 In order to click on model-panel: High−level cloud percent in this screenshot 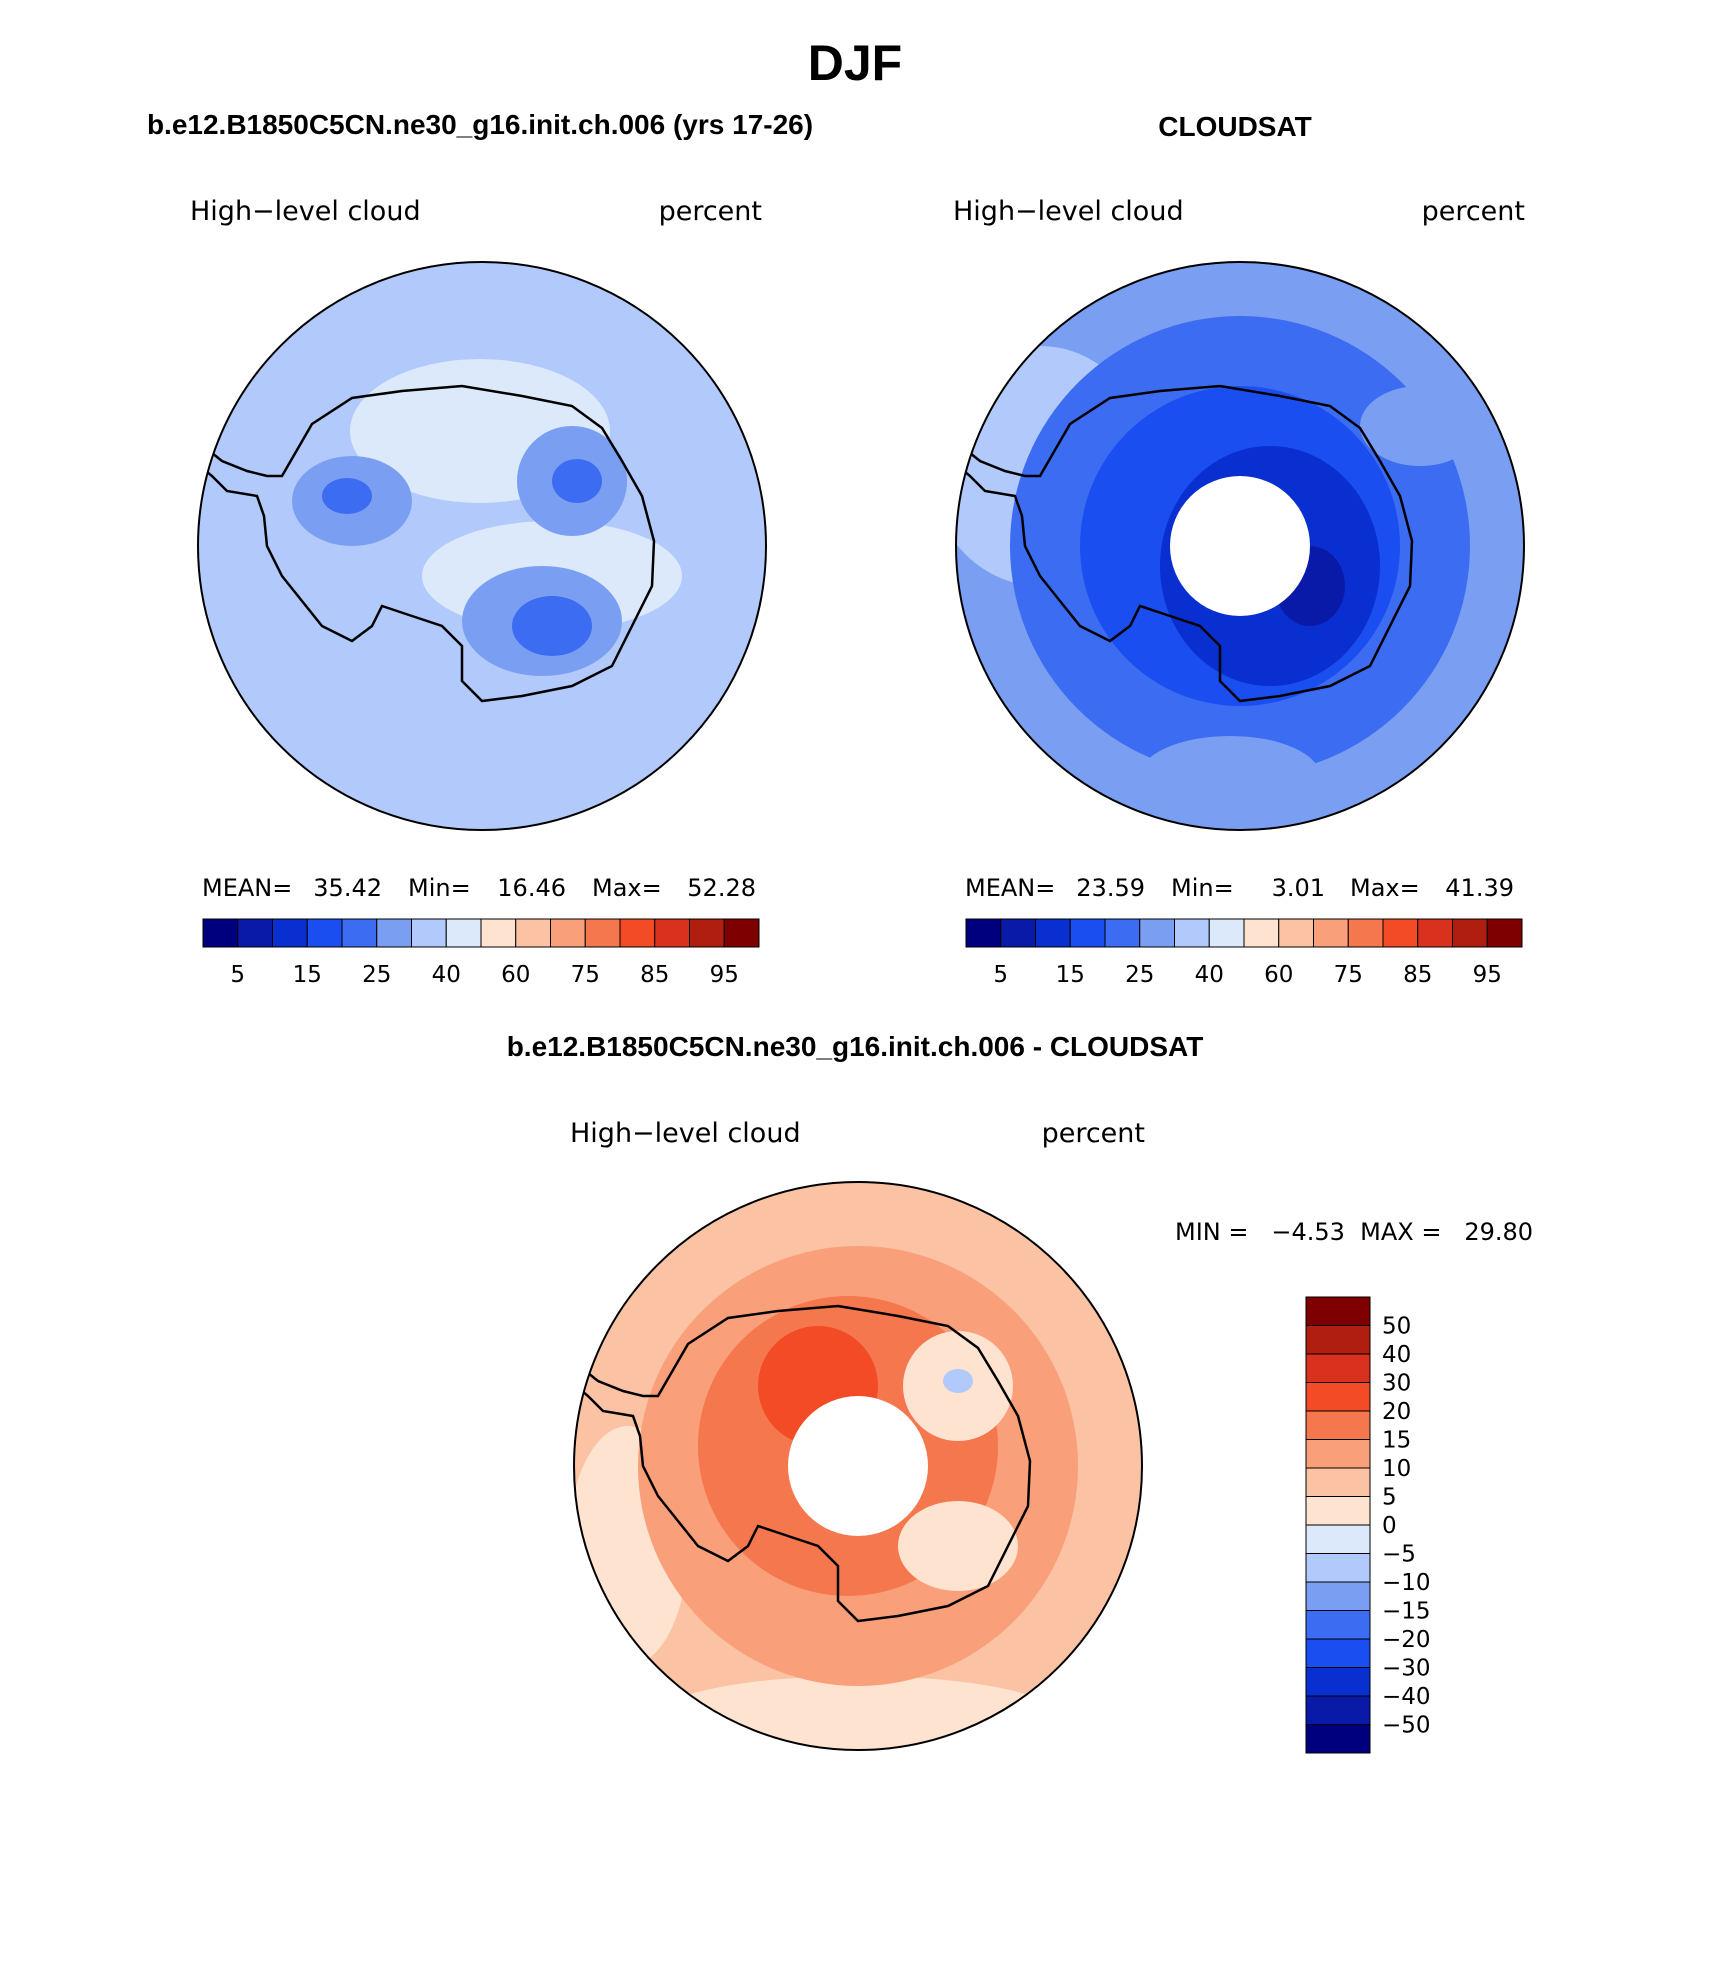, I will do `click(478, 513)`.